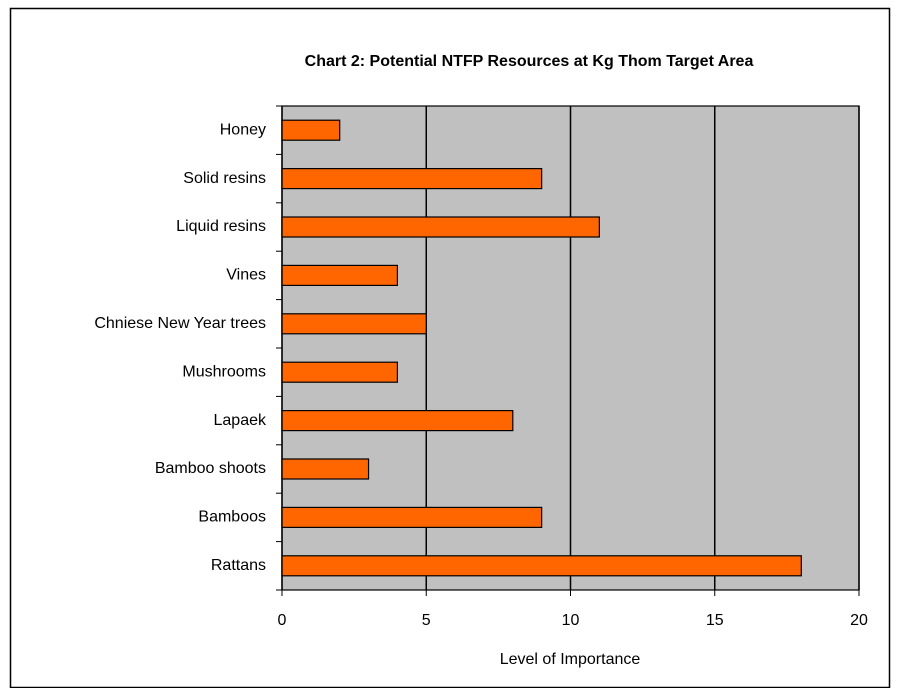 The width and height of the screenshot is (899, 688). I want to click on x-axis-title: Level of Importance, so click(570, 659).